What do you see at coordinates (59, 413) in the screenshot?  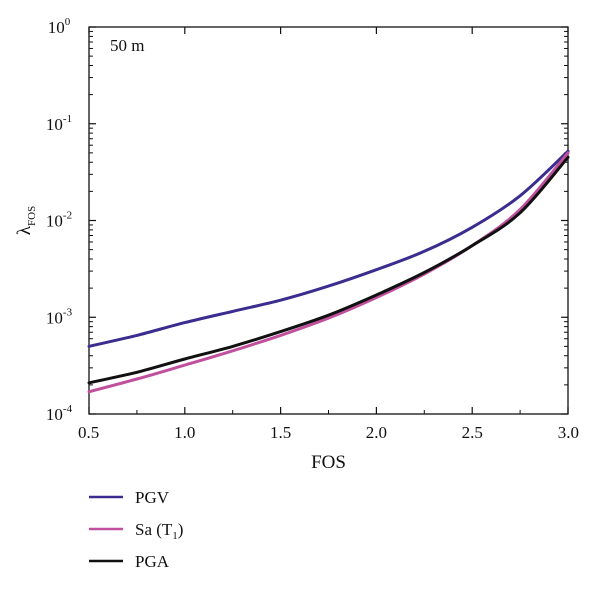 I see `y-tick-label: 10⁻⁴` at bounding box center [59, 413].